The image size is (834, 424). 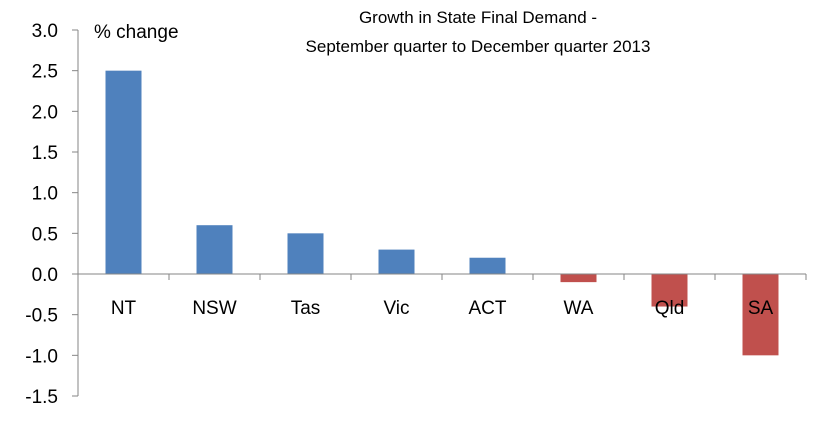 I want to click on x-tick-label-tas: Tas, so click(x=306, y=308).